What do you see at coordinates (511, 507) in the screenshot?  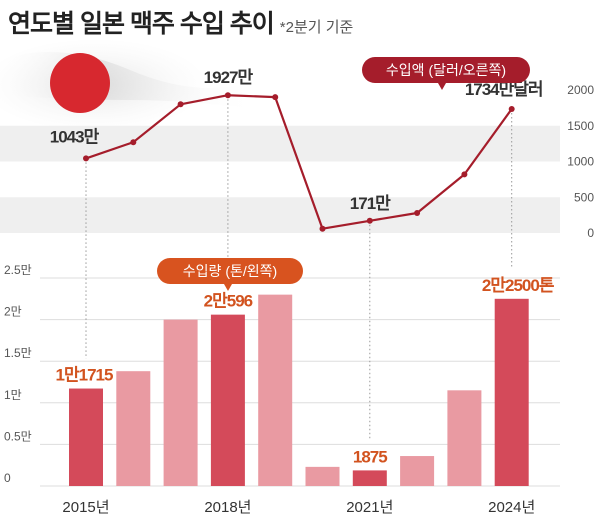 I see `x-tick-label: 2024년` at bounding box center [511, 507].